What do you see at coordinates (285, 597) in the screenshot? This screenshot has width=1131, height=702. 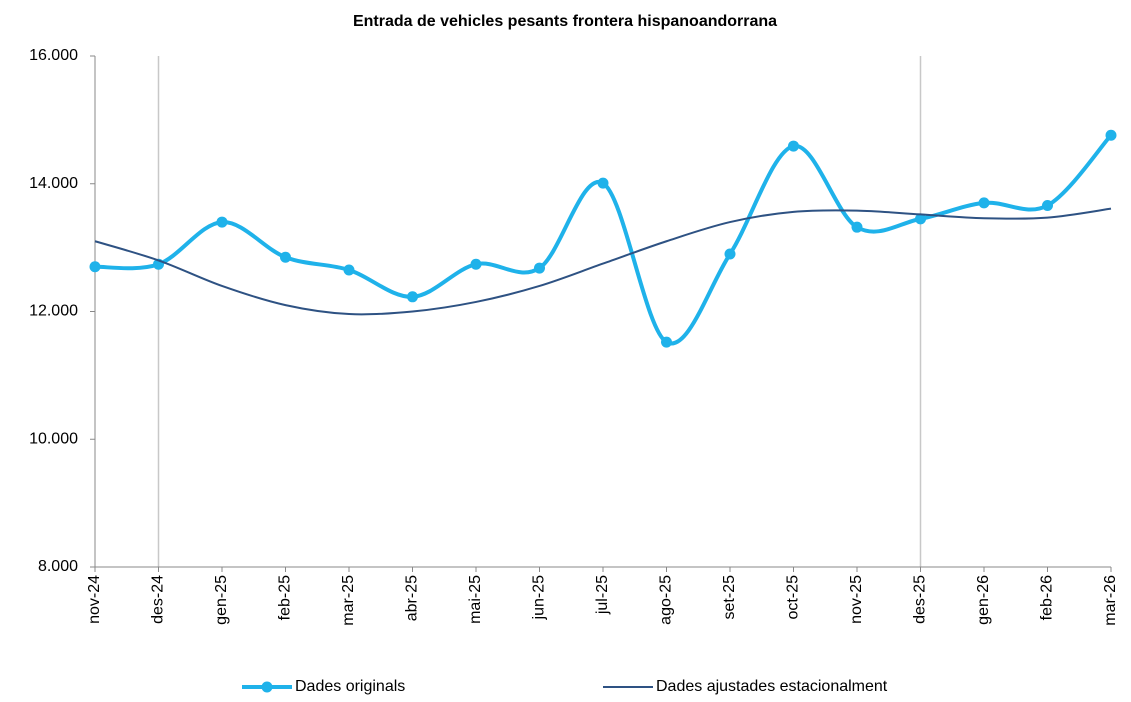 I see `x-tick-label: feb-25` at bounding box center [285, 597].